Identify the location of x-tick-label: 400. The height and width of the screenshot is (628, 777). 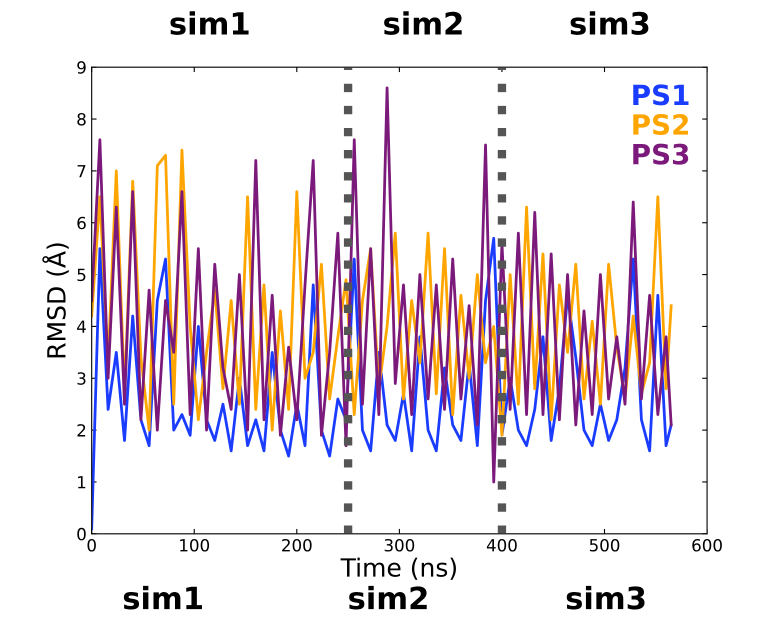
(501, 545).